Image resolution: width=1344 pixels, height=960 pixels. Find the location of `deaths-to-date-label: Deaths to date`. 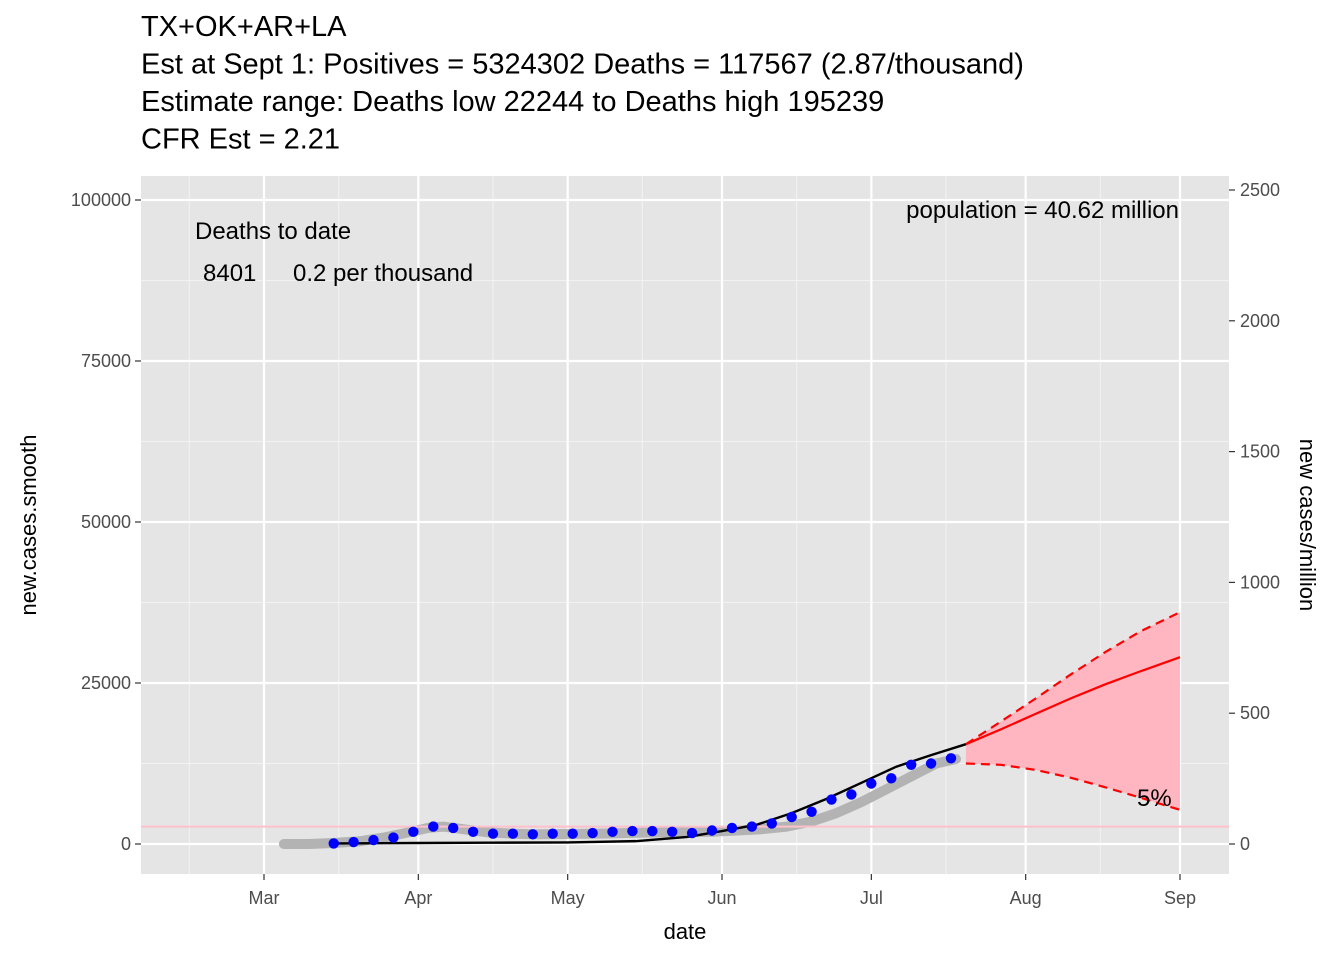

deaths-to-date-label: Deaths to date is located at coordinates (273, 231).